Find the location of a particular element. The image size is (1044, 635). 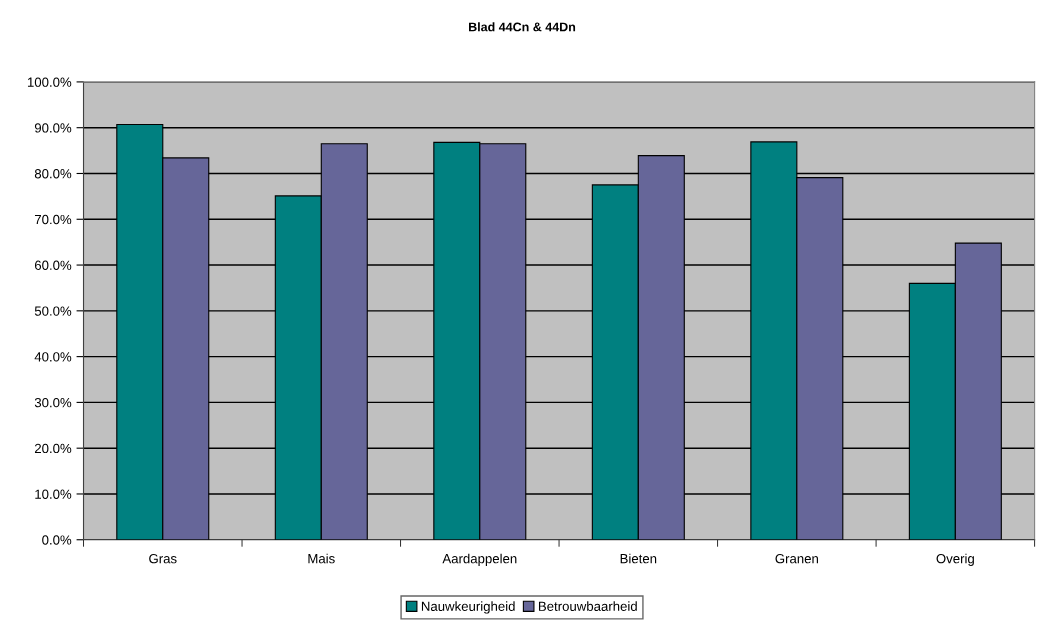

y-tick-label: 40.0% is located at coordinates (53, 357).